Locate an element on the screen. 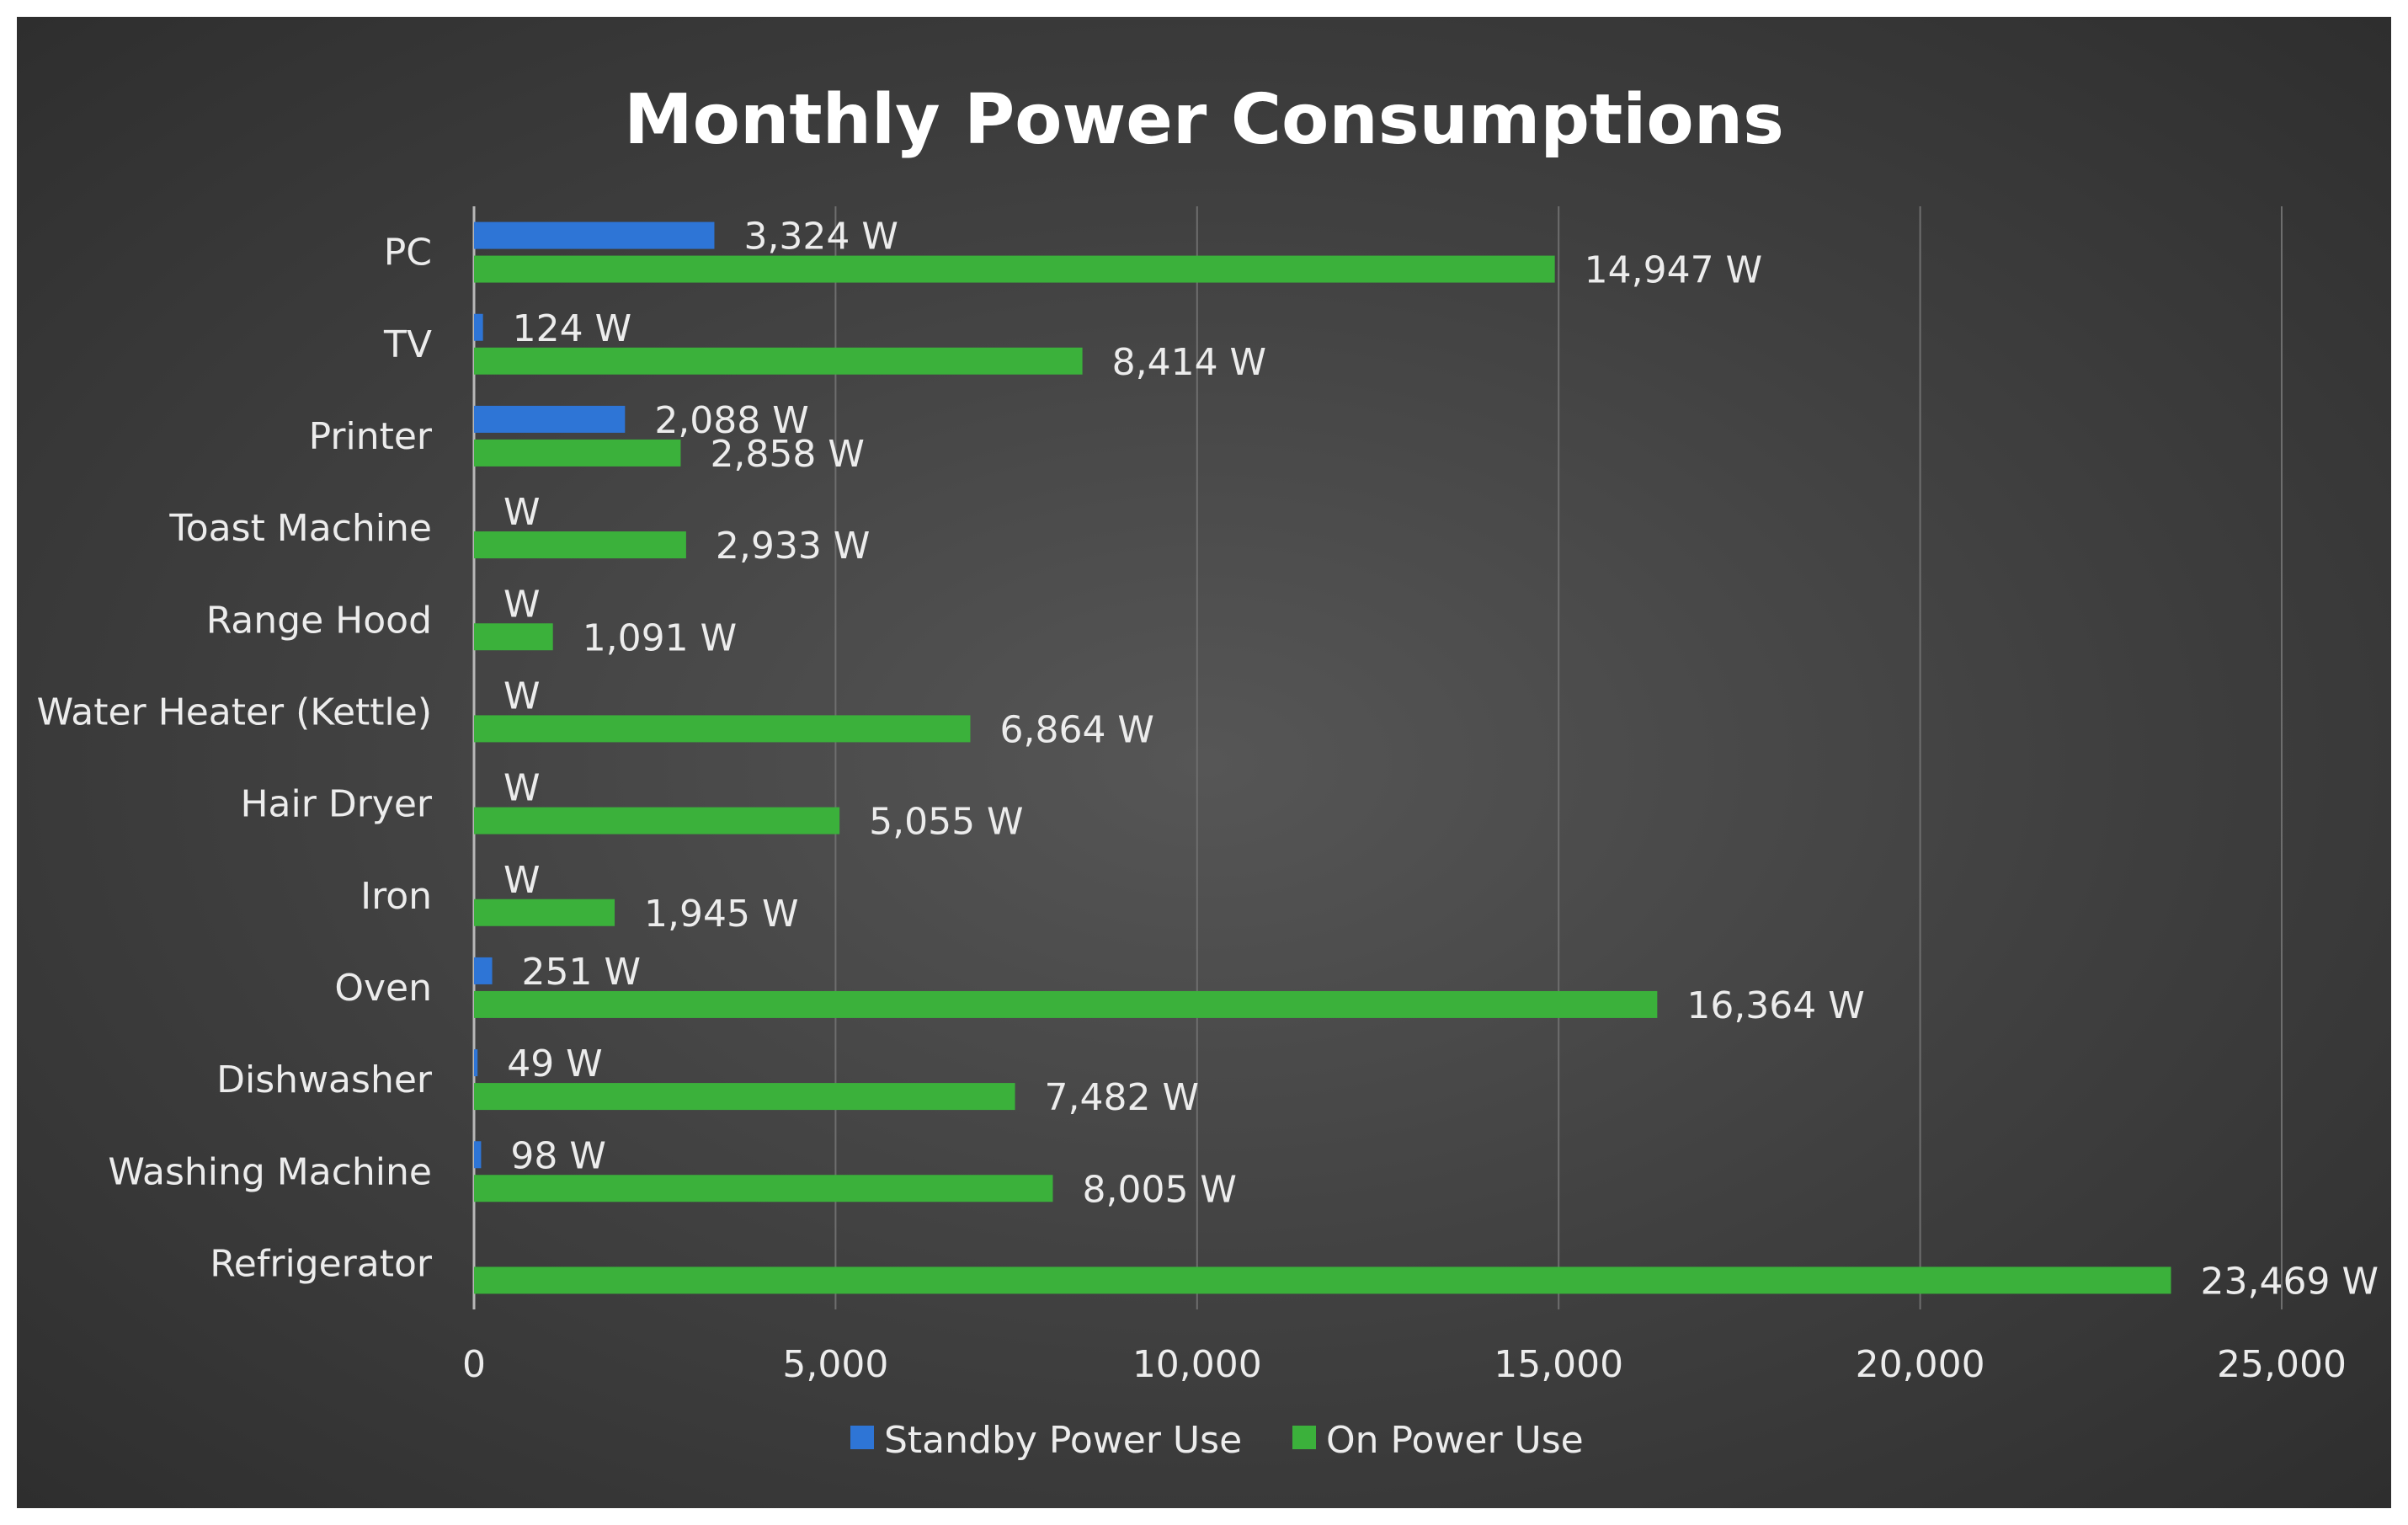 The width and height of the screenshot is (2408, 1525). category-label: Washing Machine is located at coordinates (270, 1171).